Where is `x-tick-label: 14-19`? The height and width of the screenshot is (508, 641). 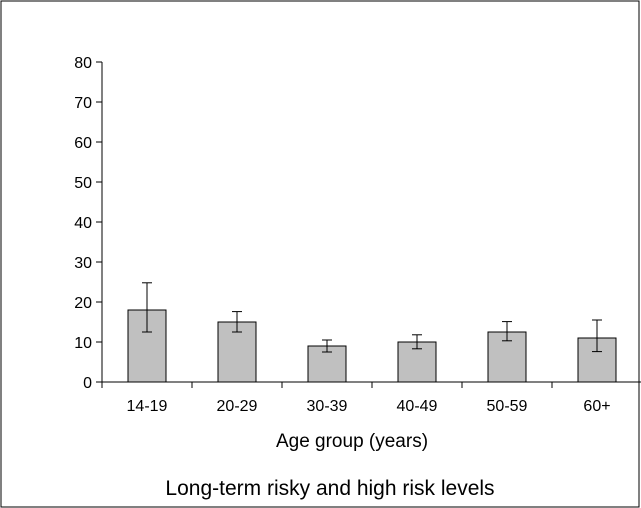 x-tick-label: 14-19 is located at coordinates (147, 406).